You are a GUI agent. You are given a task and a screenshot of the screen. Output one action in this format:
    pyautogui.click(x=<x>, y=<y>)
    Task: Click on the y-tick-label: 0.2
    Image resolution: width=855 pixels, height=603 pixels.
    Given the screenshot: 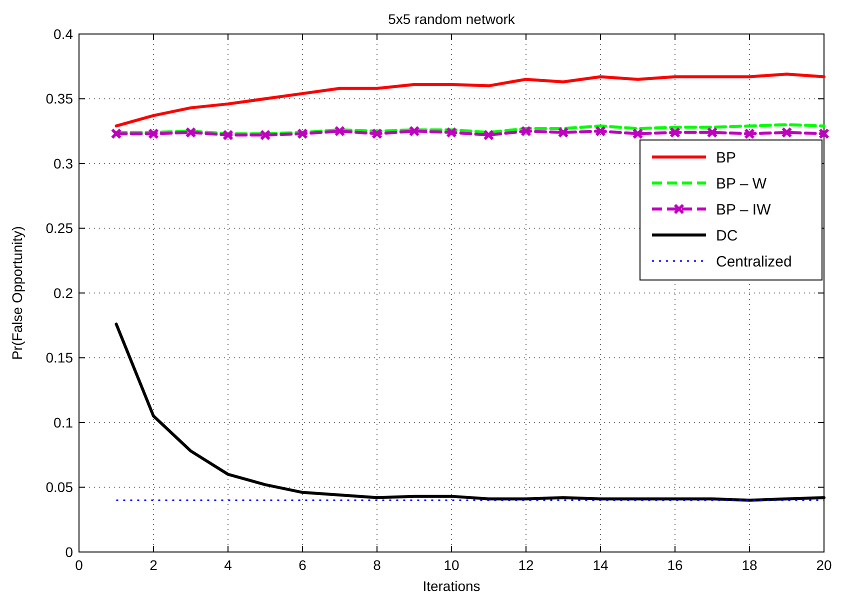 What is the action you would take?
    pyautogui.click(x=64, y=292)
    